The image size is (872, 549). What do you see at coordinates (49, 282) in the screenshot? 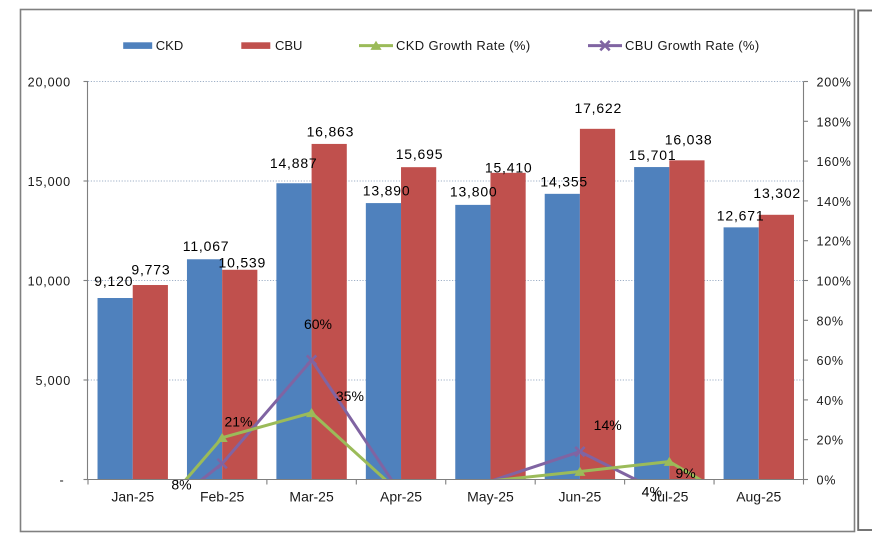
I see `svg-text: 10,000` at bounding box center [49, 282].